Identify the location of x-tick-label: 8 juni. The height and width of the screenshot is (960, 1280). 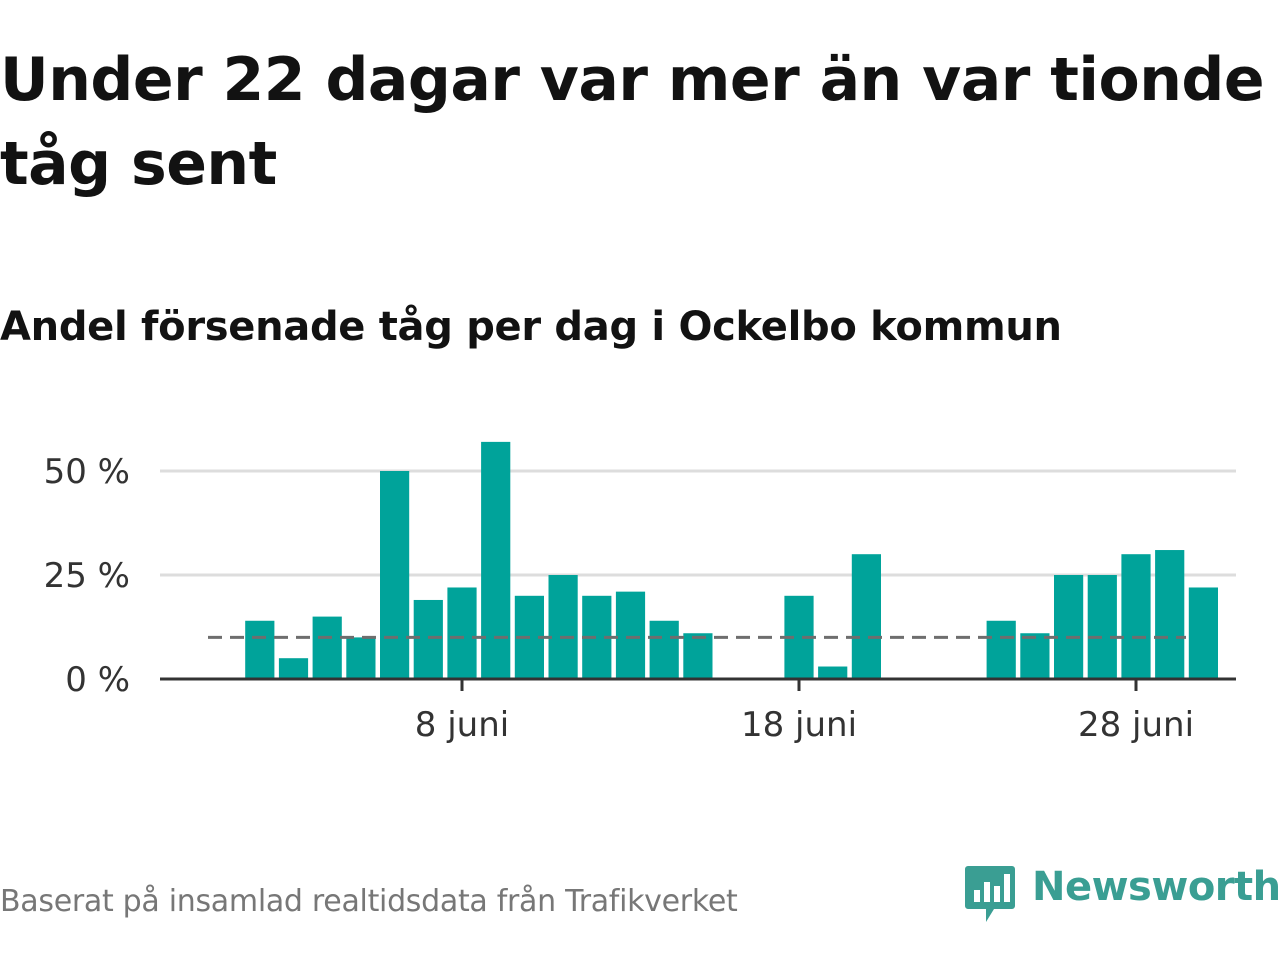
(462, 725).